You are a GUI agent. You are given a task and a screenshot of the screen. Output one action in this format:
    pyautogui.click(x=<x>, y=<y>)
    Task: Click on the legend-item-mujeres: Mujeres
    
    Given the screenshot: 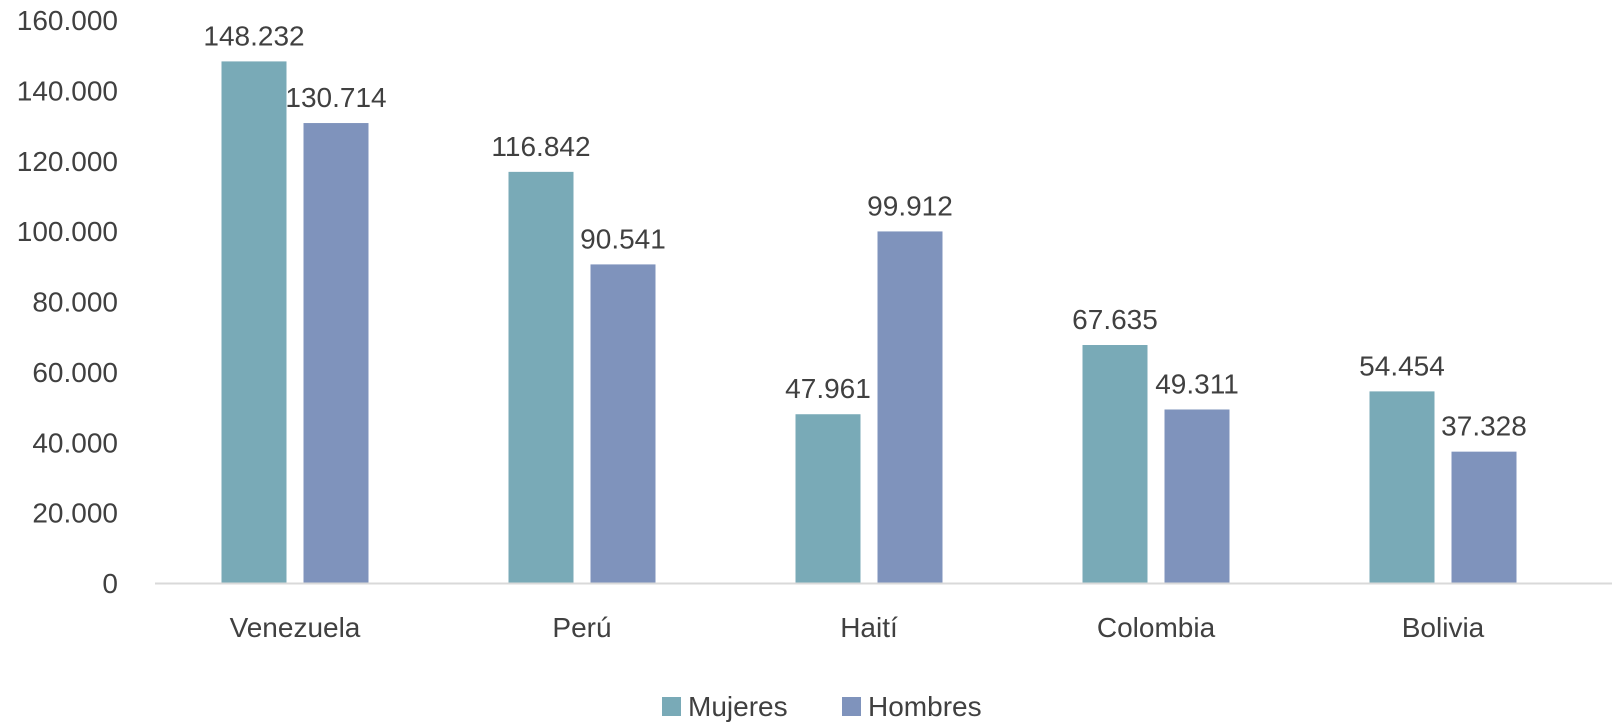 What is the action you would take?
    pyautogui.click(x=725, y=706)
    